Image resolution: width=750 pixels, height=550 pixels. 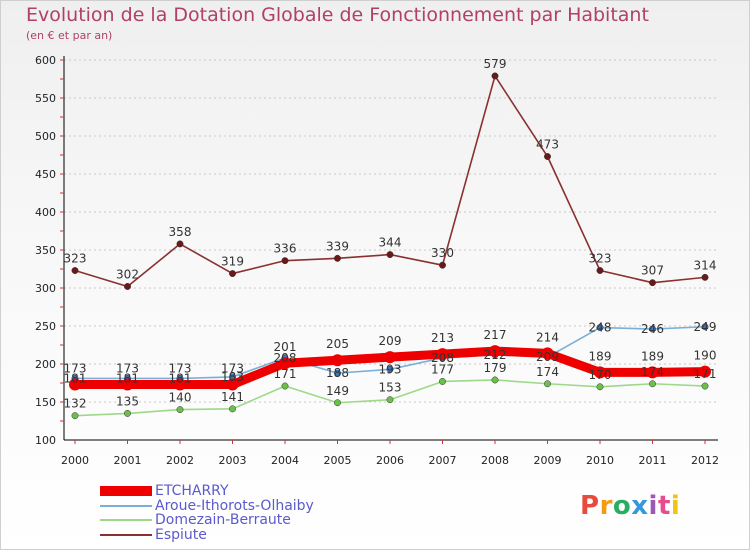 What do you see at coordinates (285, 249) in the screenshot?
I see `data-label: 336` at bounding box center [285, 249].